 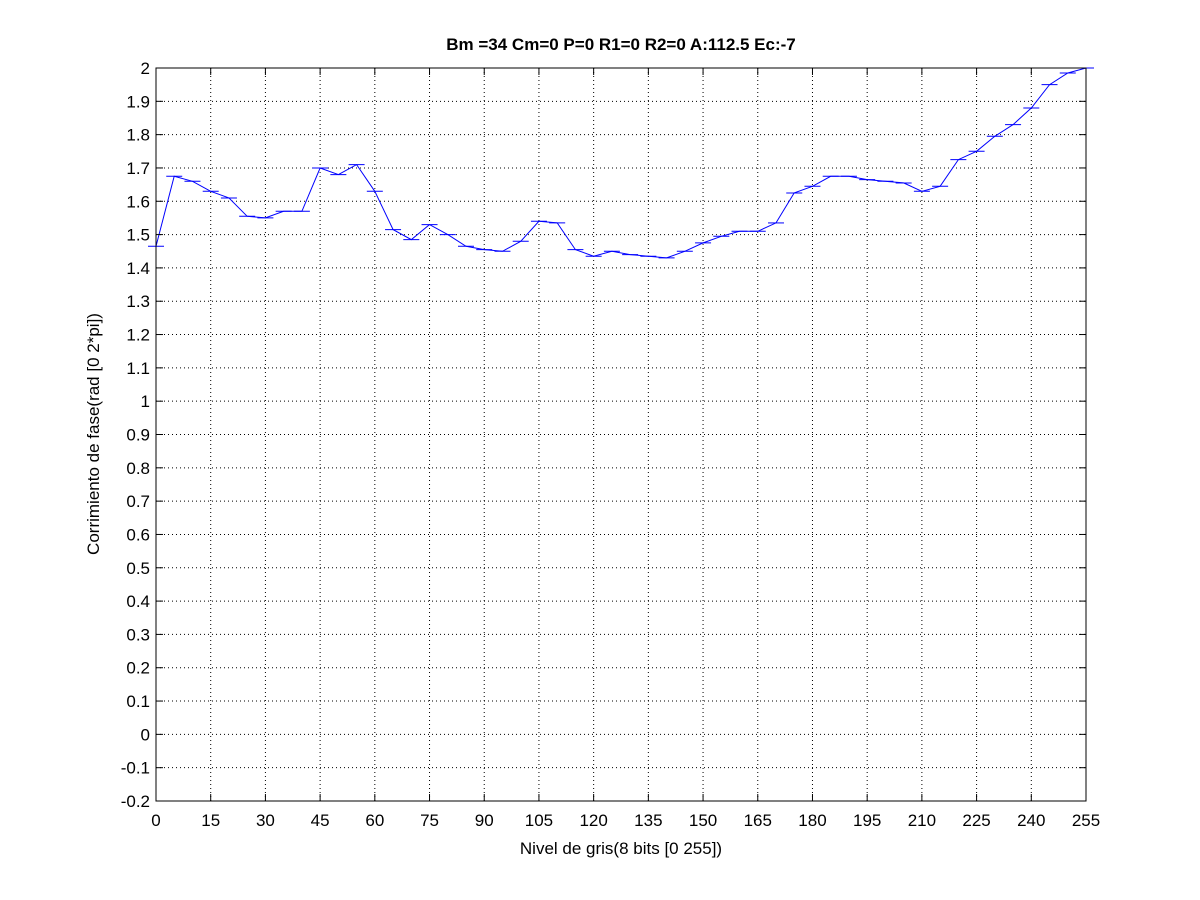 What do you see at coordinates (1031, 820) in the screenshot?
I see `x-tick-label: 240` at bounding box center [1031, 820].